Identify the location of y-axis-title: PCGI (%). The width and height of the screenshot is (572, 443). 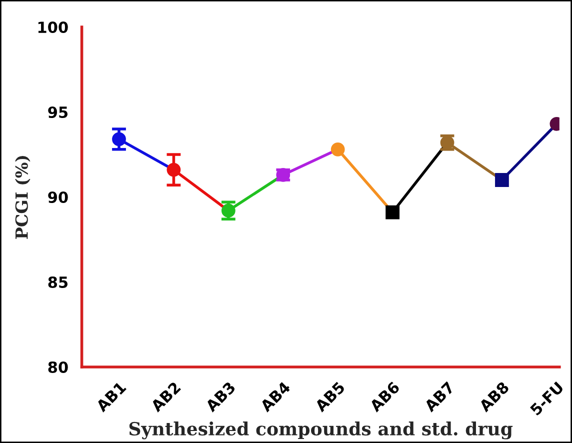
(22, 197).